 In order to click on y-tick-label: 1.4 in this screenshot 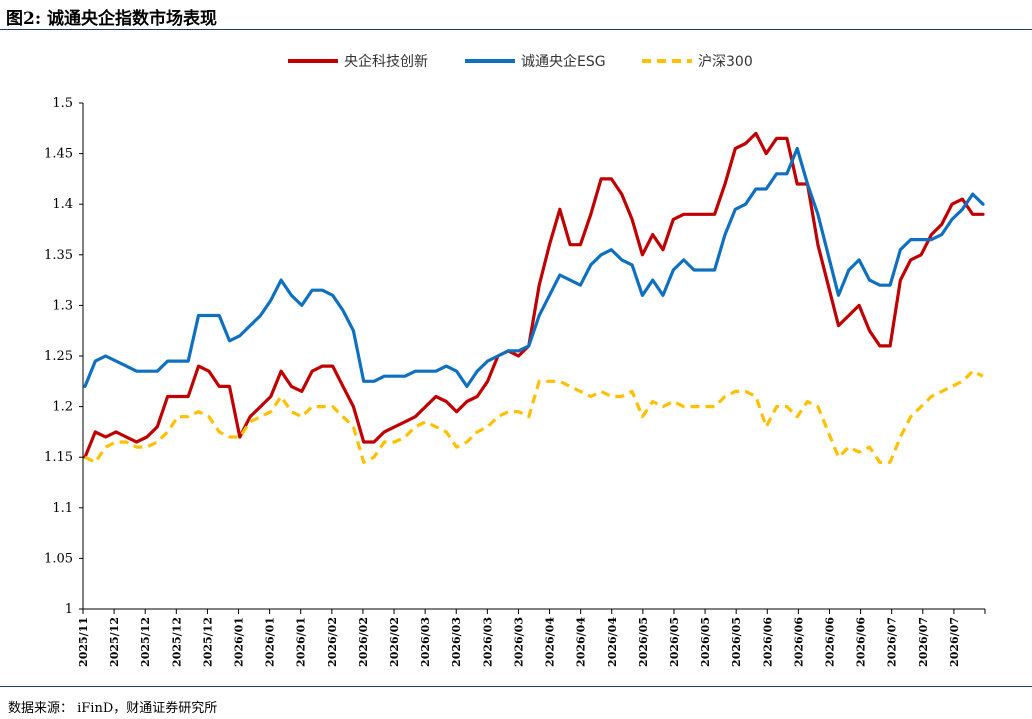, I will do `click(62, 204)`.